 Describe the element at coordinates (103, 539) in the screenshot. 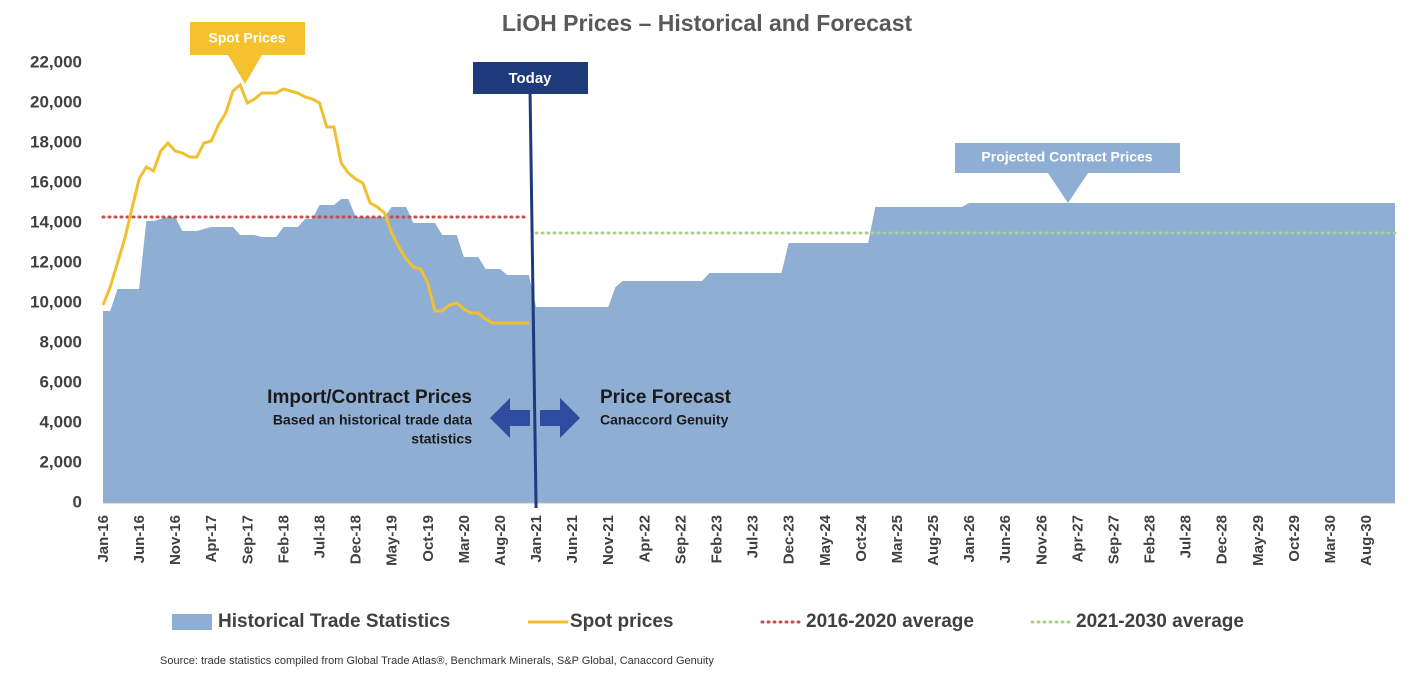

I see `x-tick-label: Jan-16` at that location.